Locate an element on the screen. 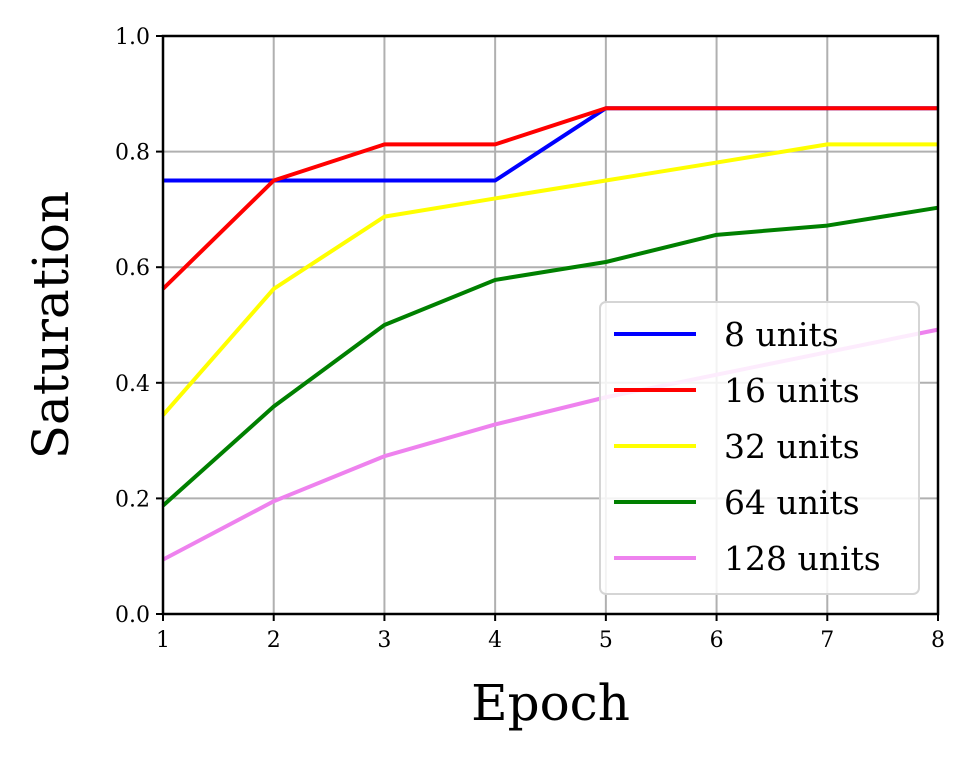 The image size is (976, 760). legend-box is located at coordinates (759, 448).